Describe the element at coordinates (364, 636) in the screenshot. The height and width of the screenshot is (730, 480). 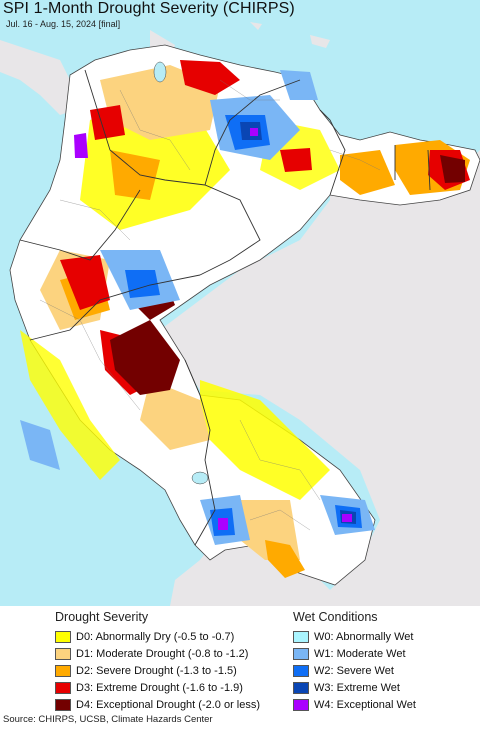
I see `legend-label-w0: W0: Abnormally Wet` at that location.